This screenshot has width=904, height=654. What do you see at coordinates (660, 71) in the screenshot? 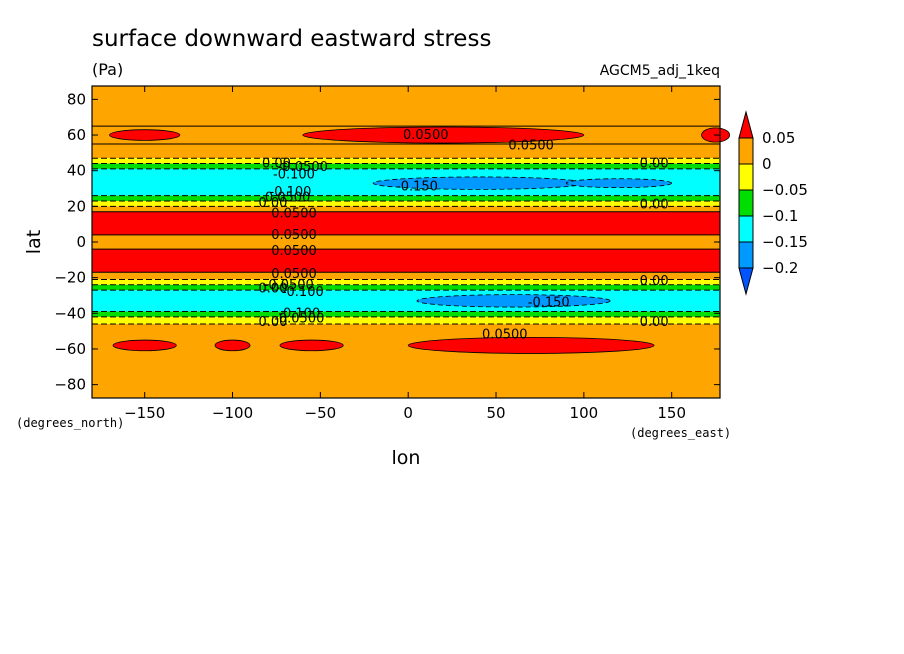
I see `dataset-label: AGCM5_adj_1keq` at bounding box center [660, 71].